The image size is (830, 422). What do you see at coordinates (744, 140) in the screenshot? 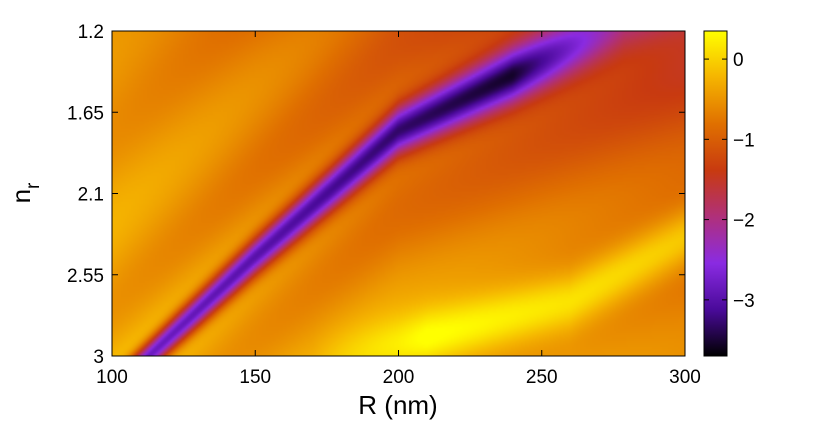
I see `colorbar-tick-label: −1` at bounding box center [744, 140].